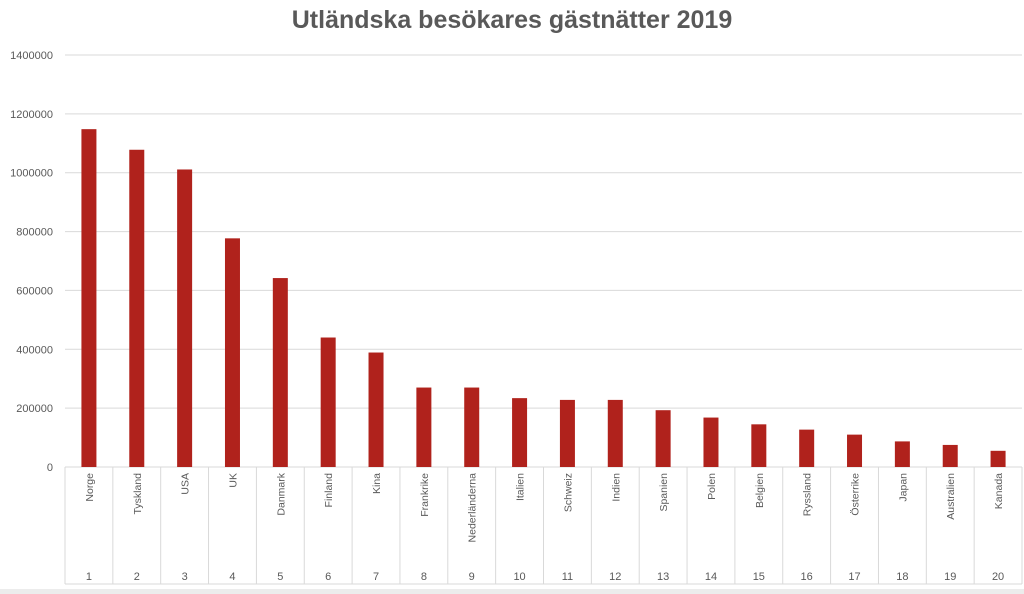  I want to click on rank-label: 13, so click(663, 577).